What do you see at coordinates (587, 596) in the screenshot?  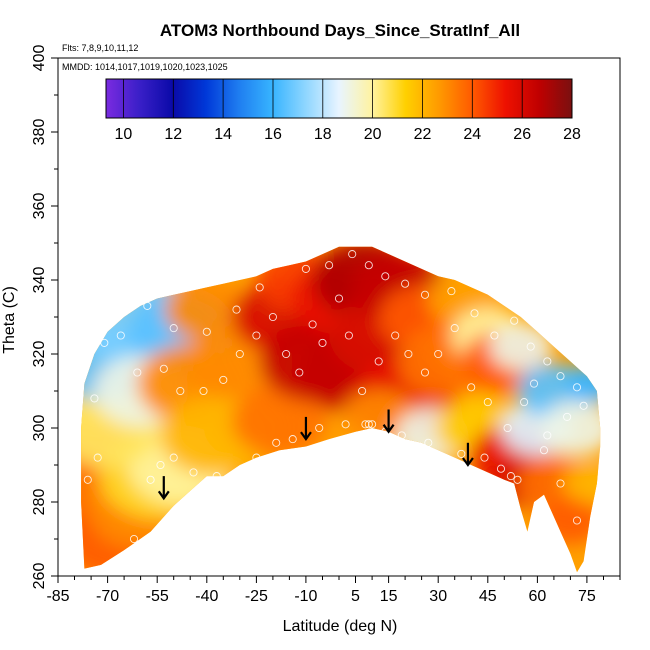 I see `x-tick-label: 75` at bounding box center [587, 596].